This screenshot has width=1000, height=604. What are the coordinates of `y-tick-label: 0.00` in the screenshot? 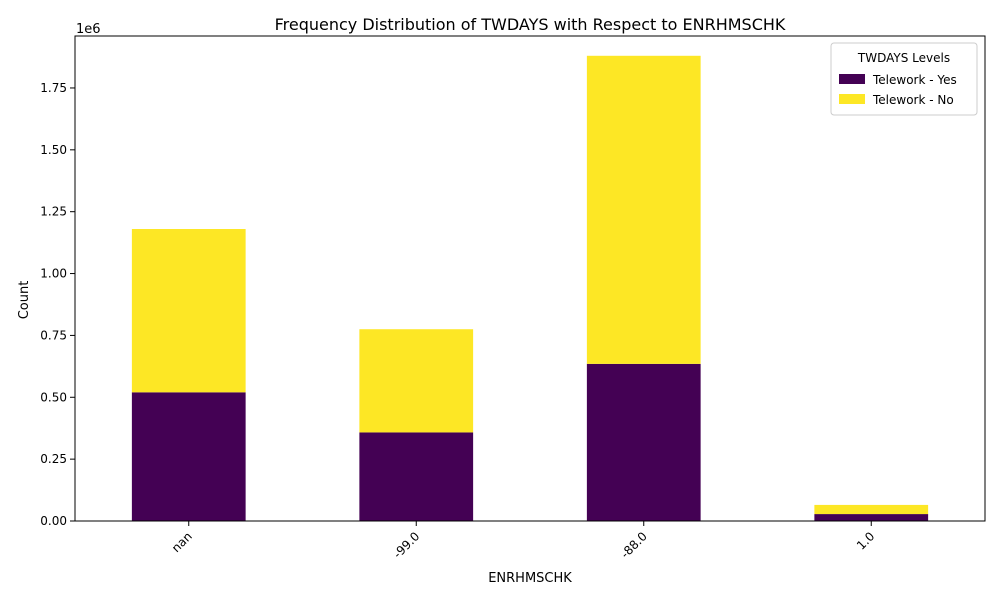 It's located at (53, 521).